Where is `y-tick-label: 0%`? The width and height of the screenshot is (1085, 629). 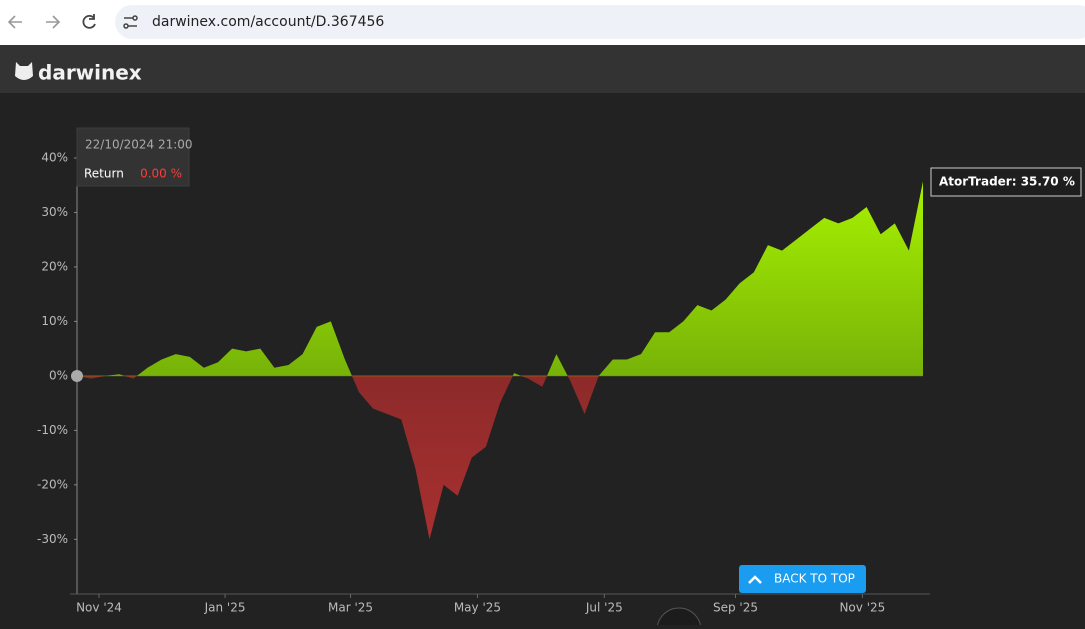
y-tick-label: 0% is located at coordinates (58, 375).